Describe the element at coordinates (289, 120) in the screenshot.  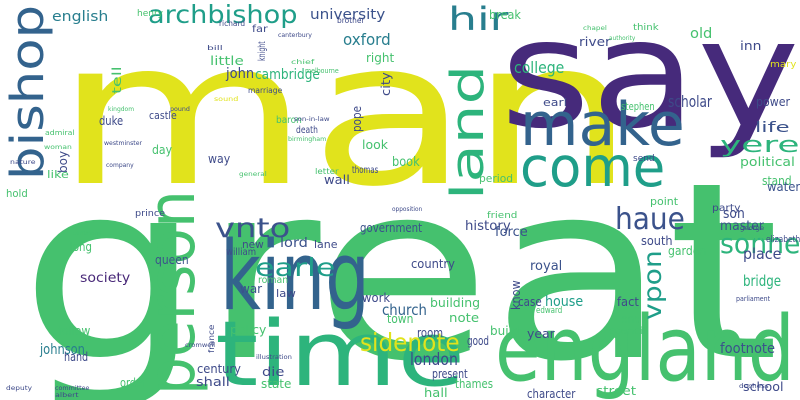
I see `word-baron: baron` at that location.